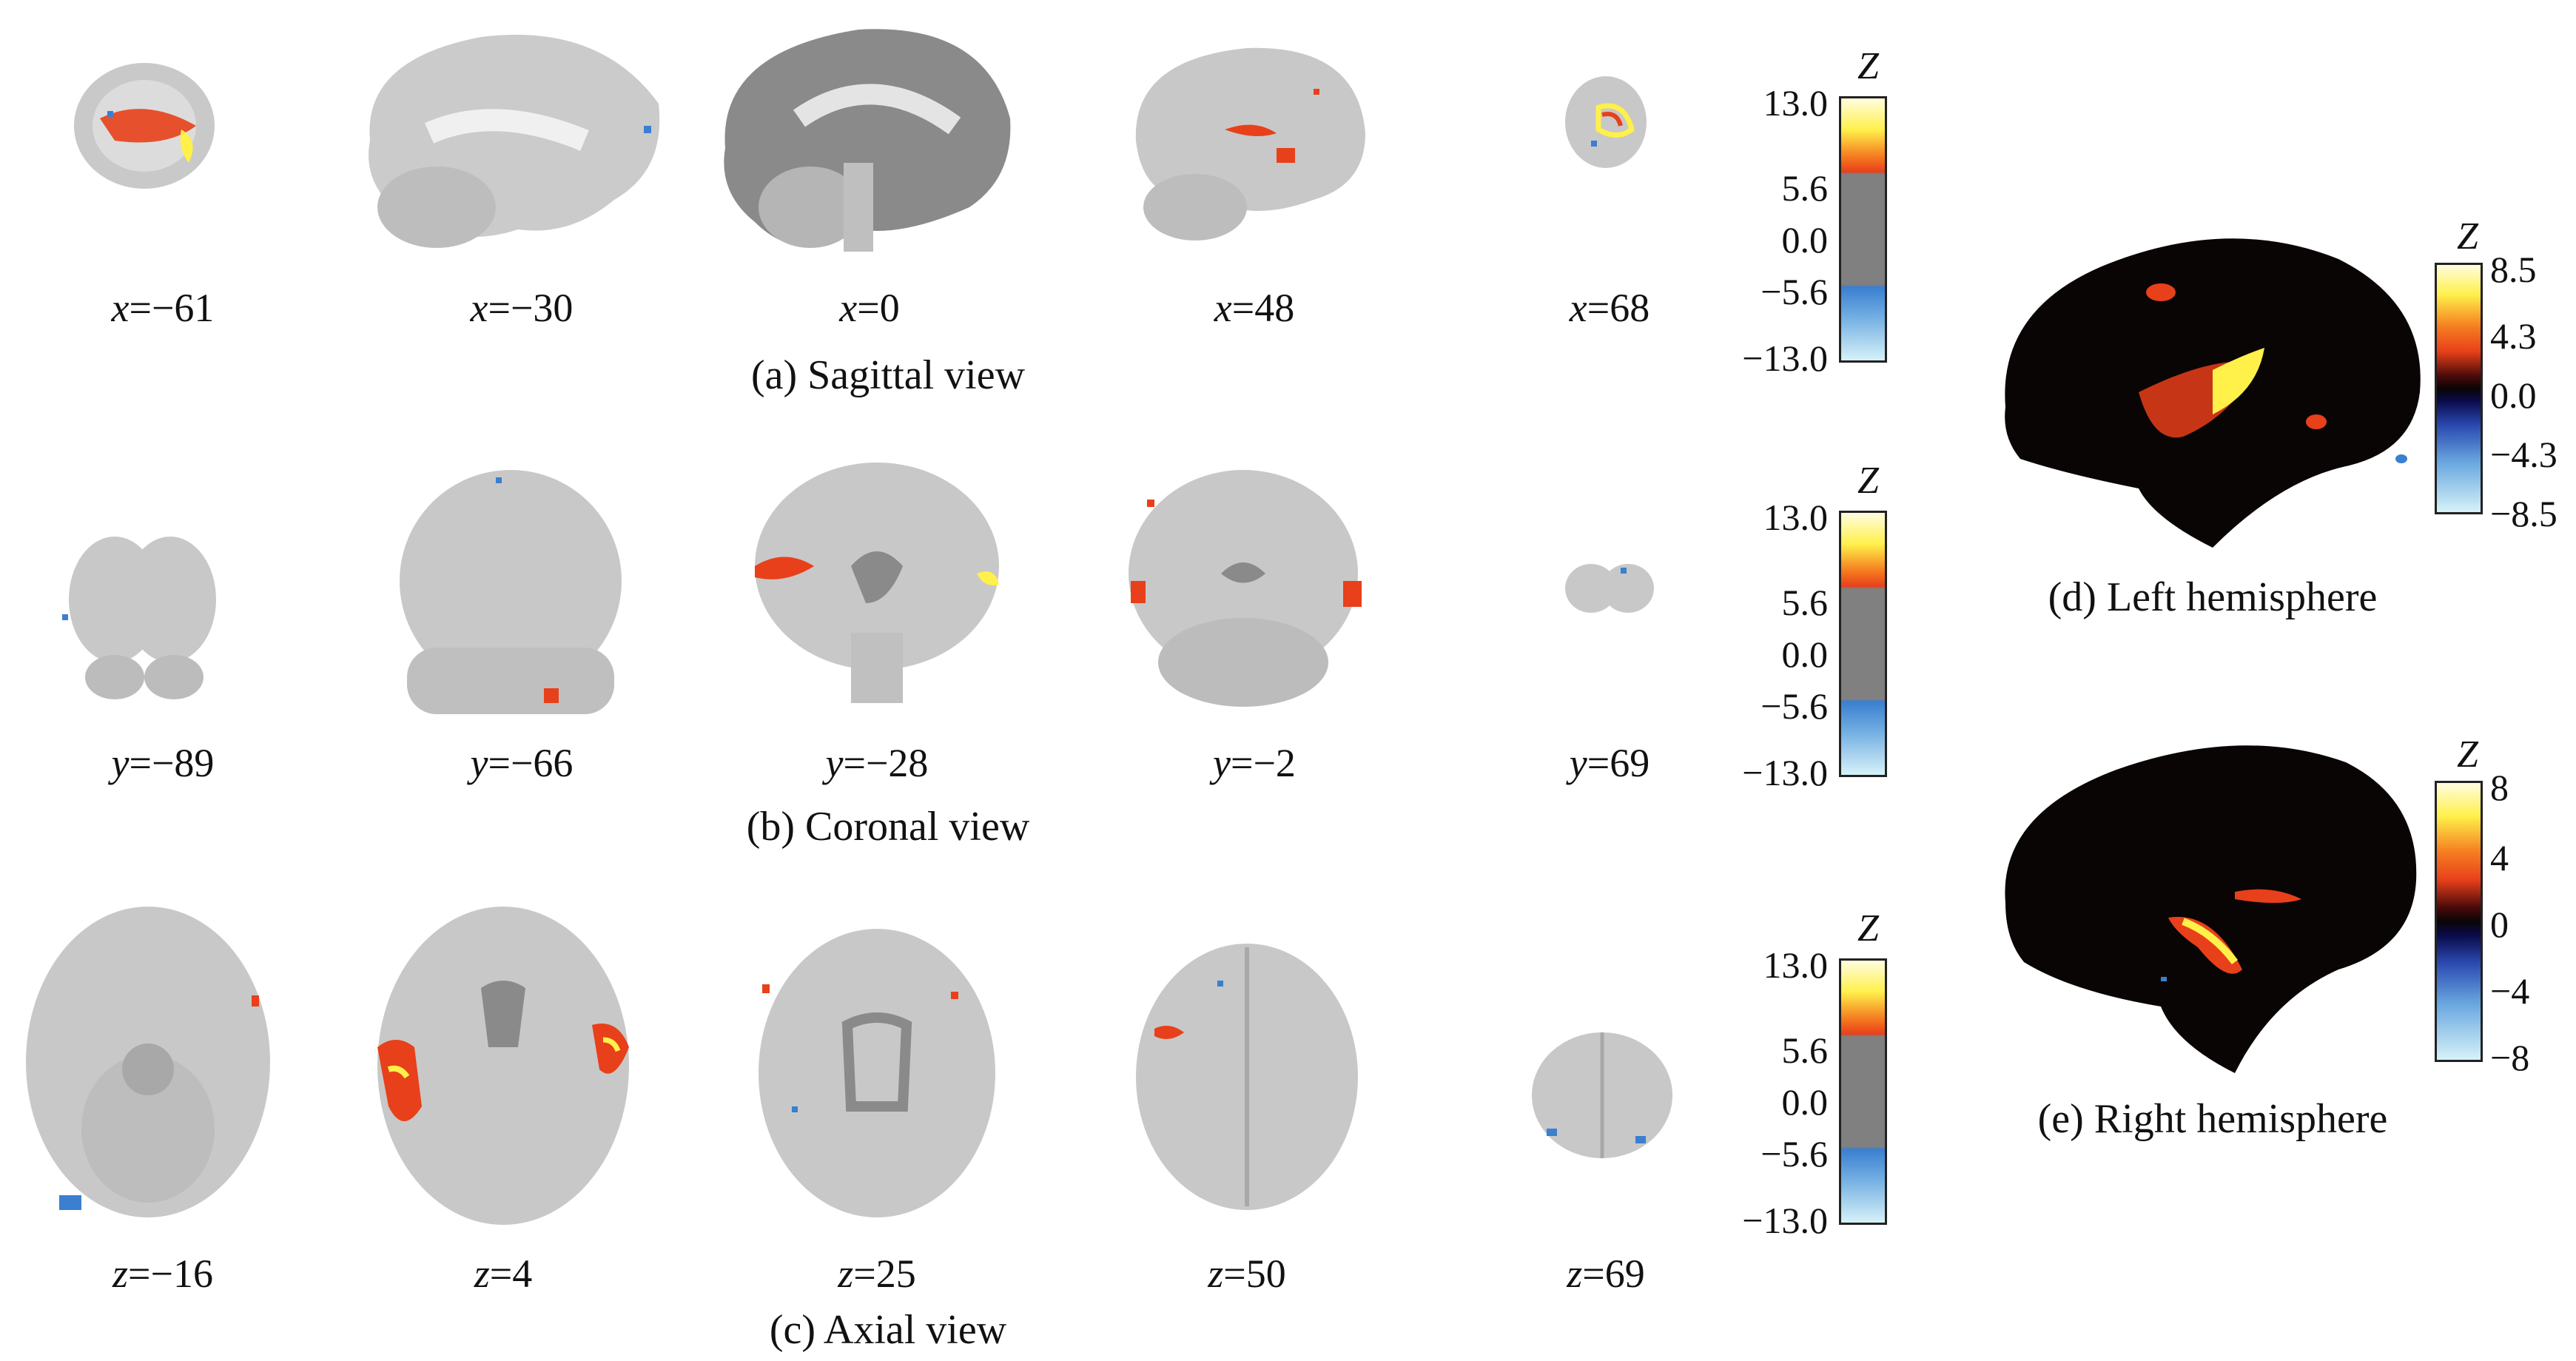 Image resolution: width=2576 pixels, height=1361 pixels. What do you see at coordinates (1247, 1273) in the screenshot?
I see `slice-label: z=50` at bounding box center [1247, 1273].